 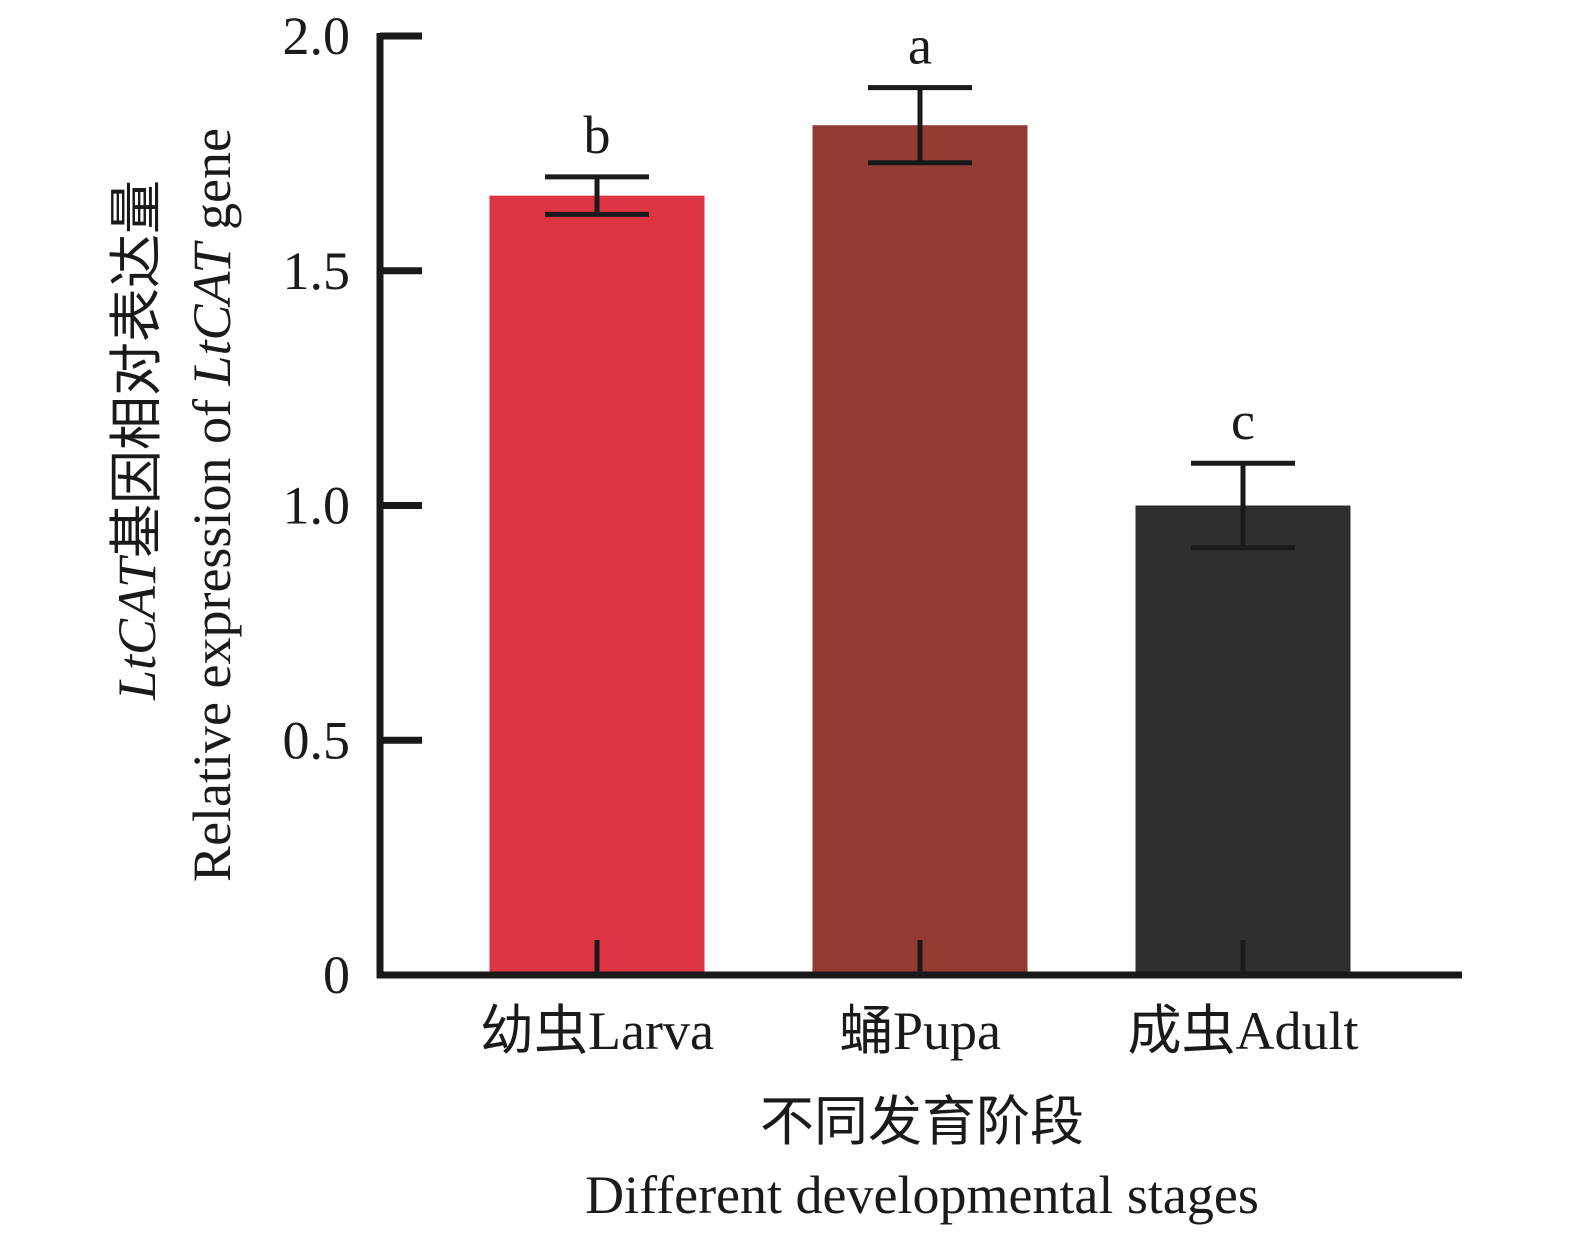 I want to click on x-axis-title-line2: Different developmental stages, so click(x=922, y=1195).